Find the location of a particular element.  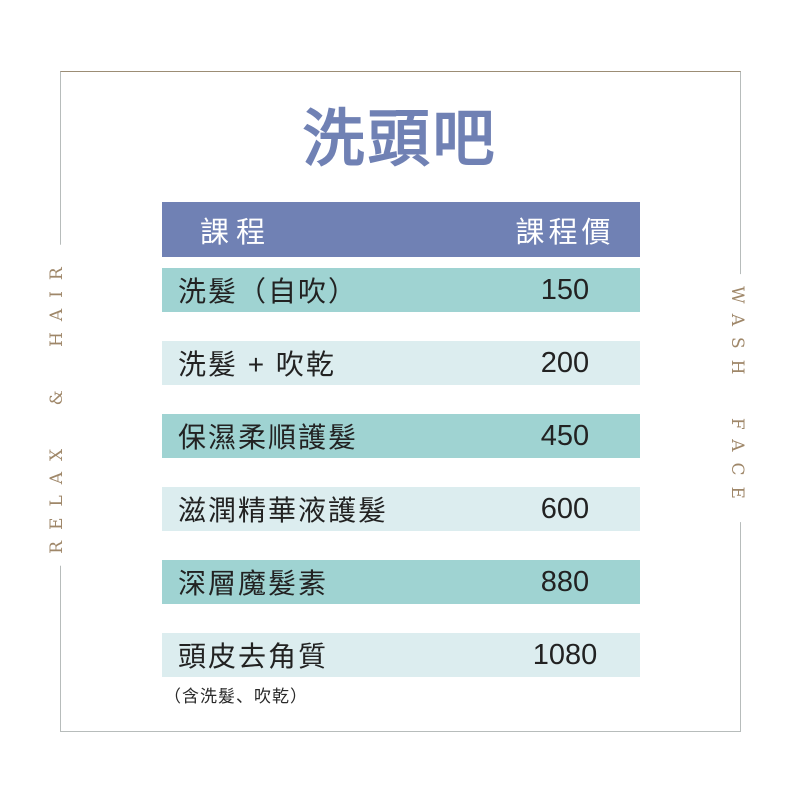

table-row: 滋潤精華液護髮 600 is located at coordinates (401, 509).